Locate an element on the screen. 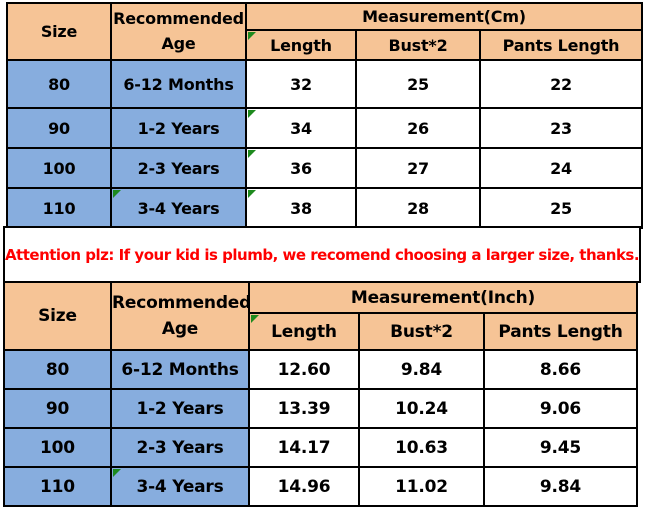 This screenshot has width=647, height=516. cm-header-length-label: Length is located at coordinates (301, 45).